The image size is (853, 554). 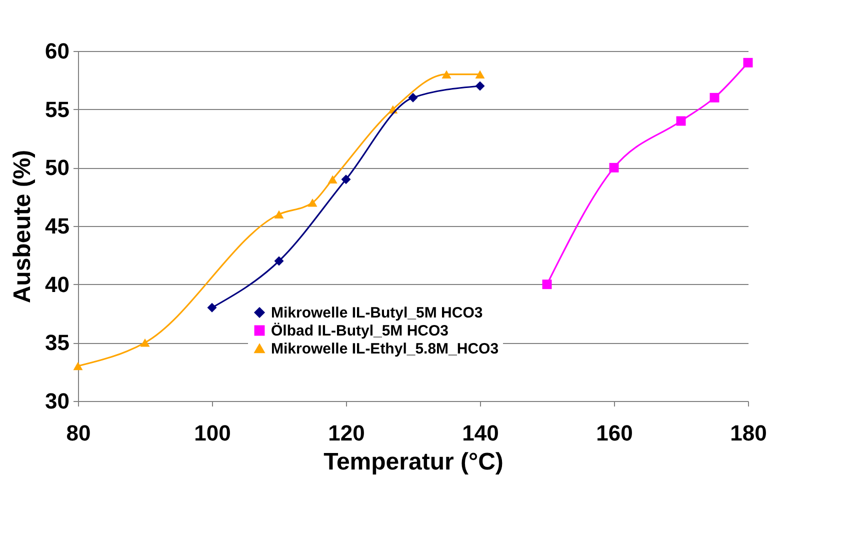 What do you see at coordinates (346, 433) in the screenshot?
I see `x-tick-label: 120` at bounding box center [346, 433].